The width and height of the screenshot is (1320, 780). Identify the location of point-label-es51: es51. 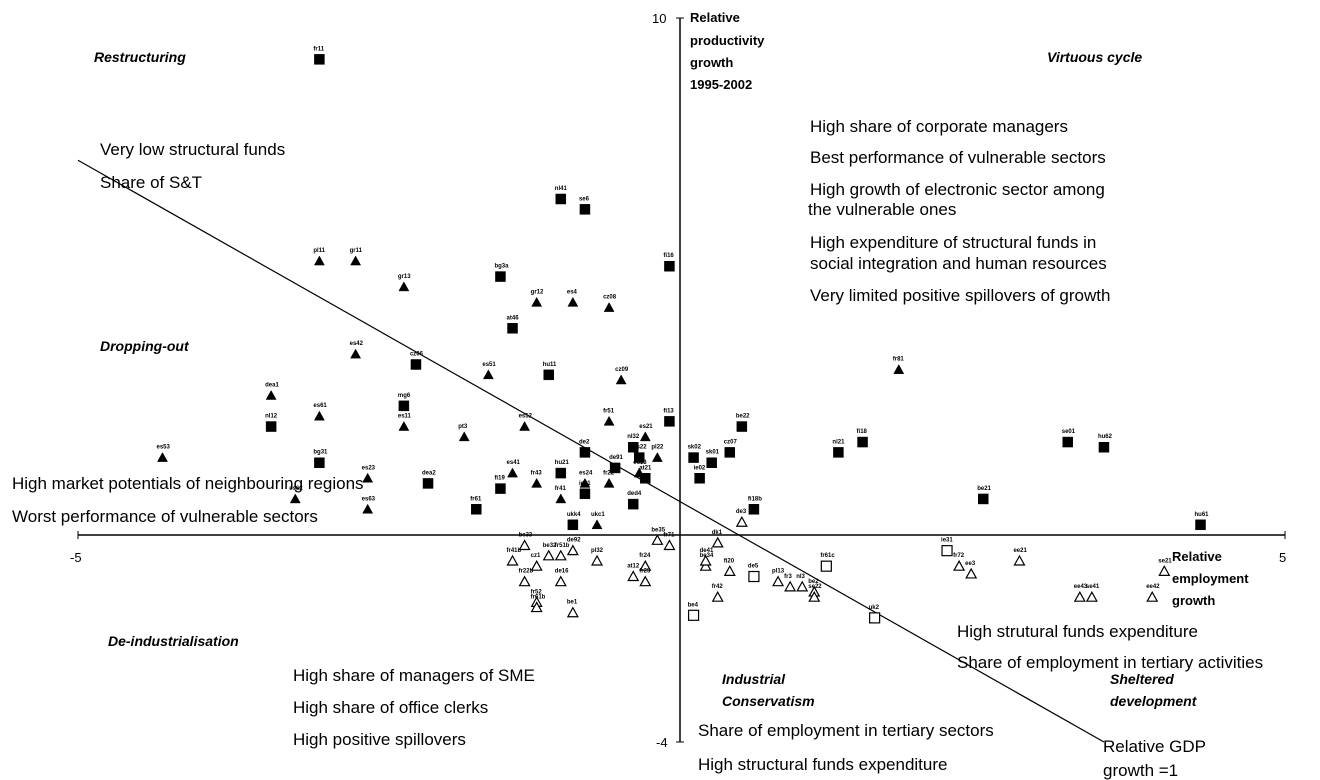
(489, 365).